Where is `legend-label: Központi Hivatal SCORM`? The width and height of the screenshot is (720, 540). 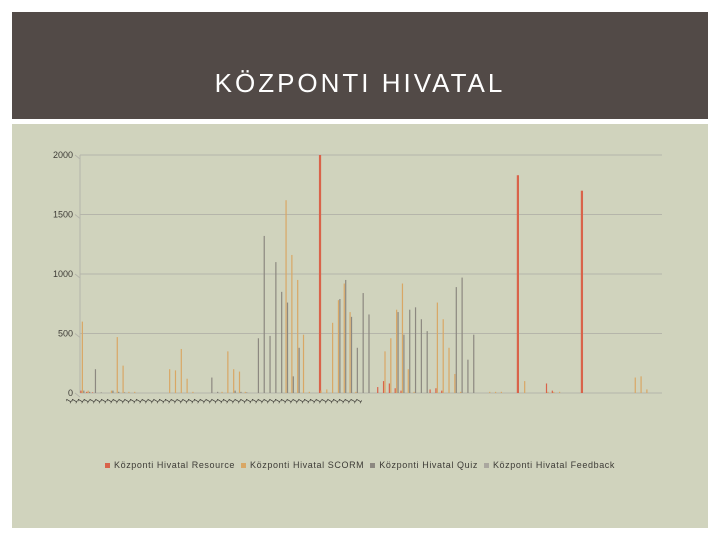 legend-label: Központi Hivatal SCORM is located at coordinates (307, 465).